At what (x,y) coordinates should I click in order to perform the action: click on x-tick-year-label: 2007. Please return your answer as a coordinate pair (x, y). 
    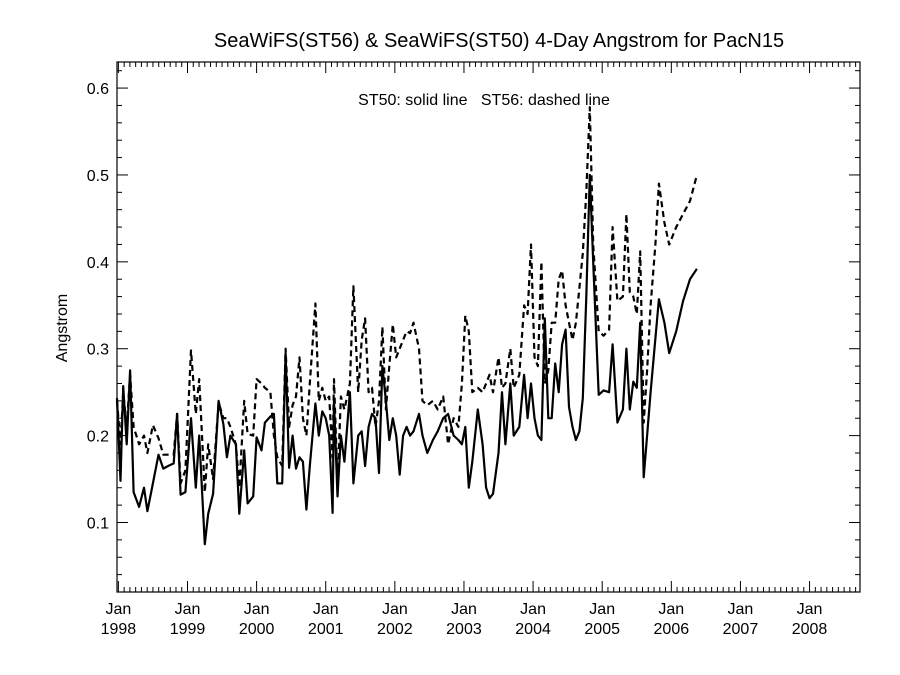
    Looking at the image, I should click on (741, 629).